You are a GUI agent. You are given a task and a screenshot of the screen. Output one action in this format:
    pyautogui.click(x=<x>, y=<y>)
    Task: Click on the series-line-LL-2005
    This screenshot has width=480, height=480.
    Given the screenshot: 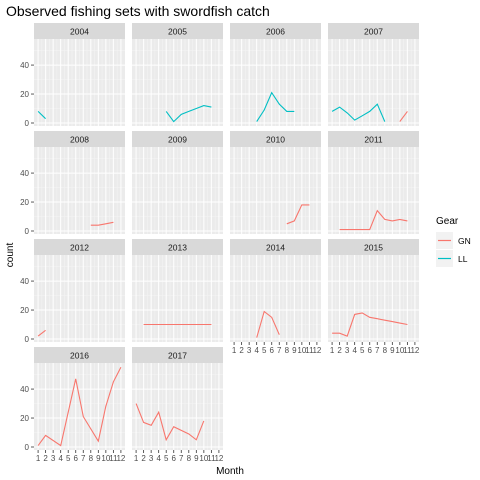 What is the action you would take?
    pyautogui.click(x=188, y=114)
    